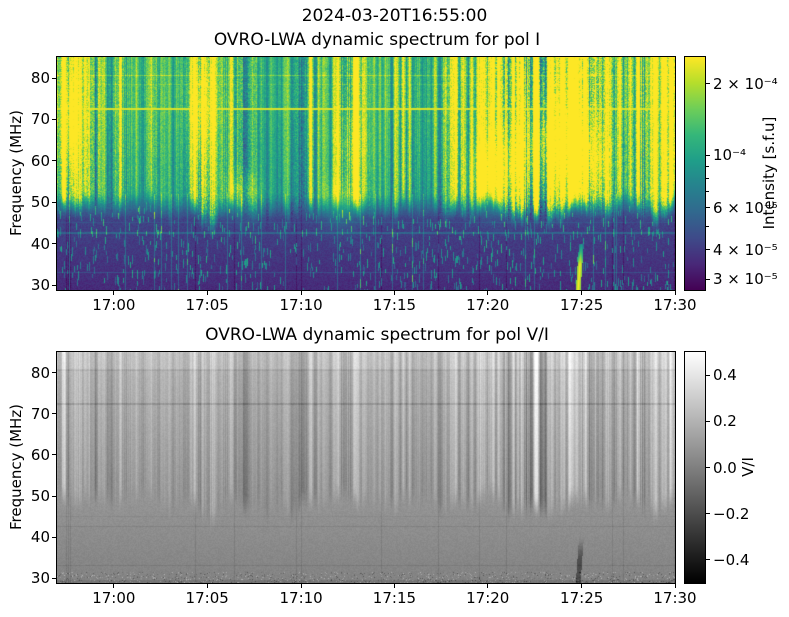 The height and width of the screenshot is (617, 789). Describe the element at coordinates (748, 467) in the screenshot. I see `panel2-colorbar-label: V/I` at that location.